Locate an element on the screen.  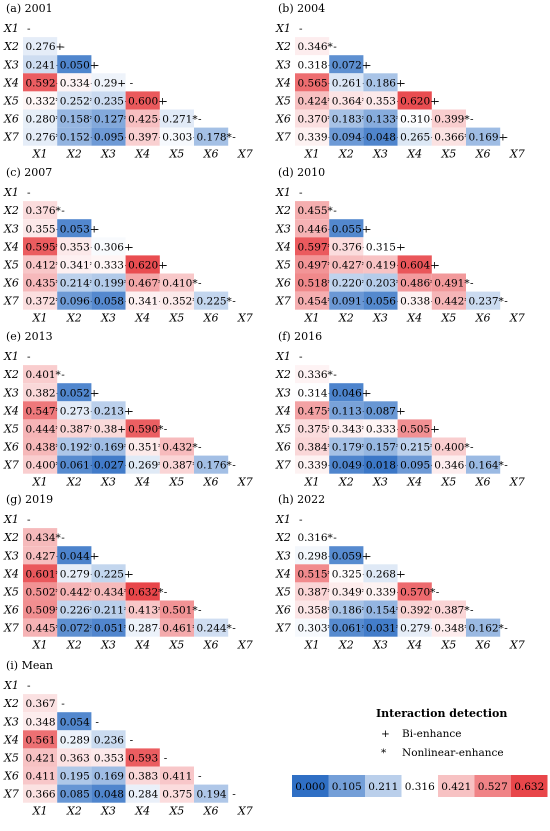
cell-value: 0.052+ is located at coordinates (79, 393).